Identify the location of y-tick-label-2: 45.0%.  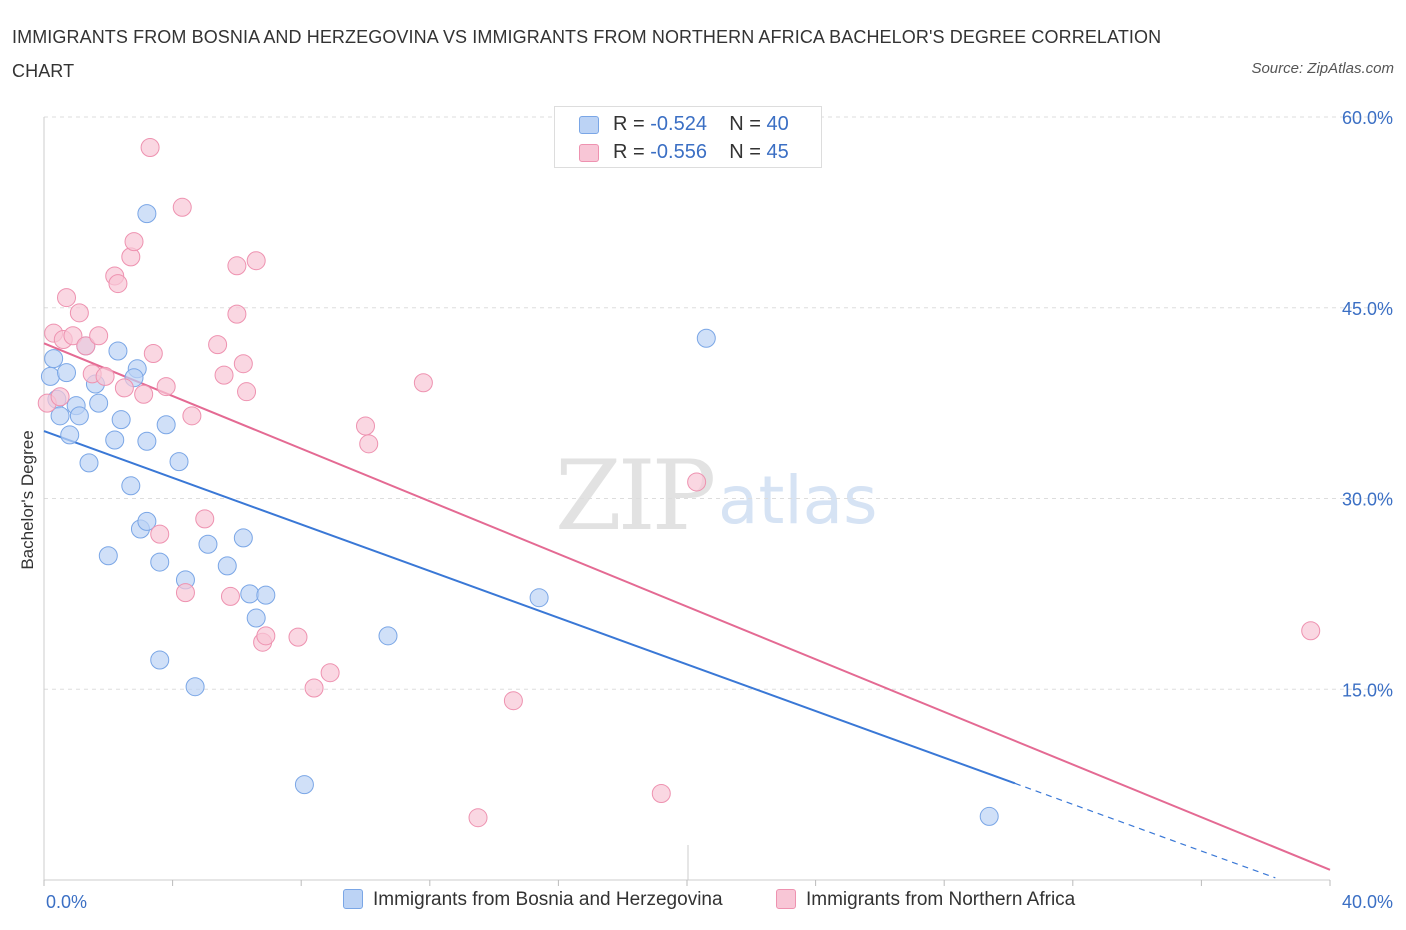
(1367, 309).